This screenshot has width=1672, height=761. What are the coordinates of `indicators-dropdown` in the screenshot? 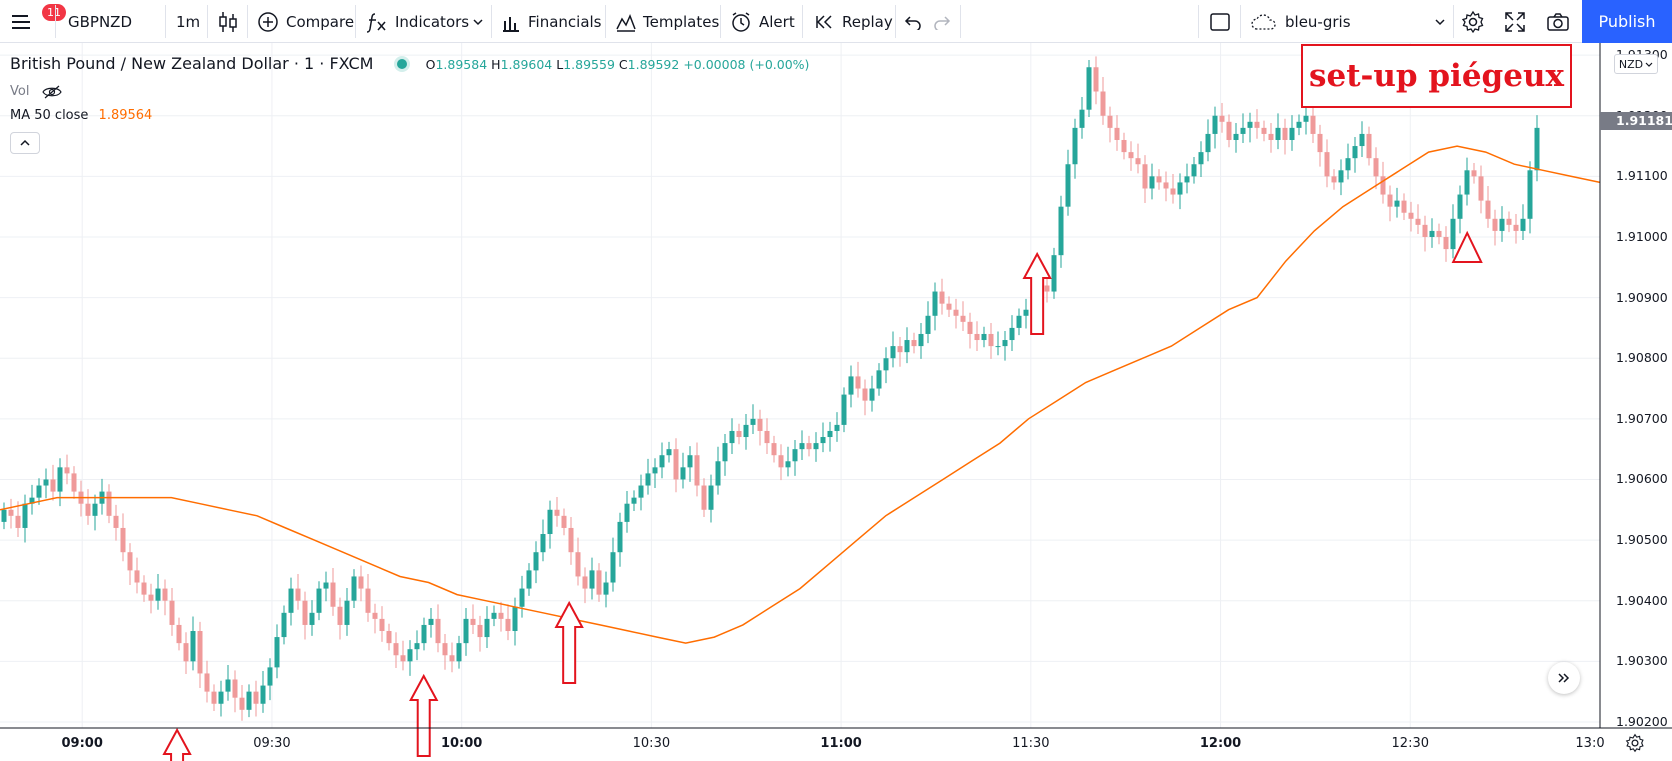 It's located at (478, 21).